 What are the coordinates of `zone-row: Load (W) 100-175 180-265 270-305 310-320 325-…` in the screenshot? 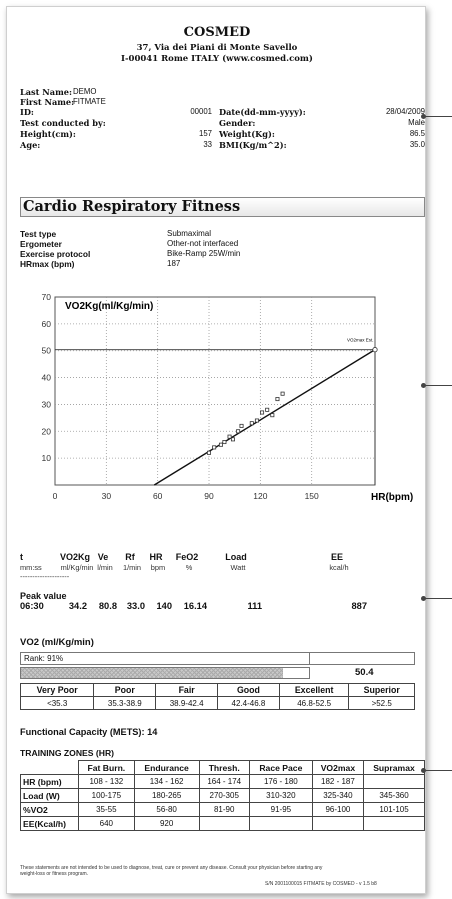 It's located at (222, 795).